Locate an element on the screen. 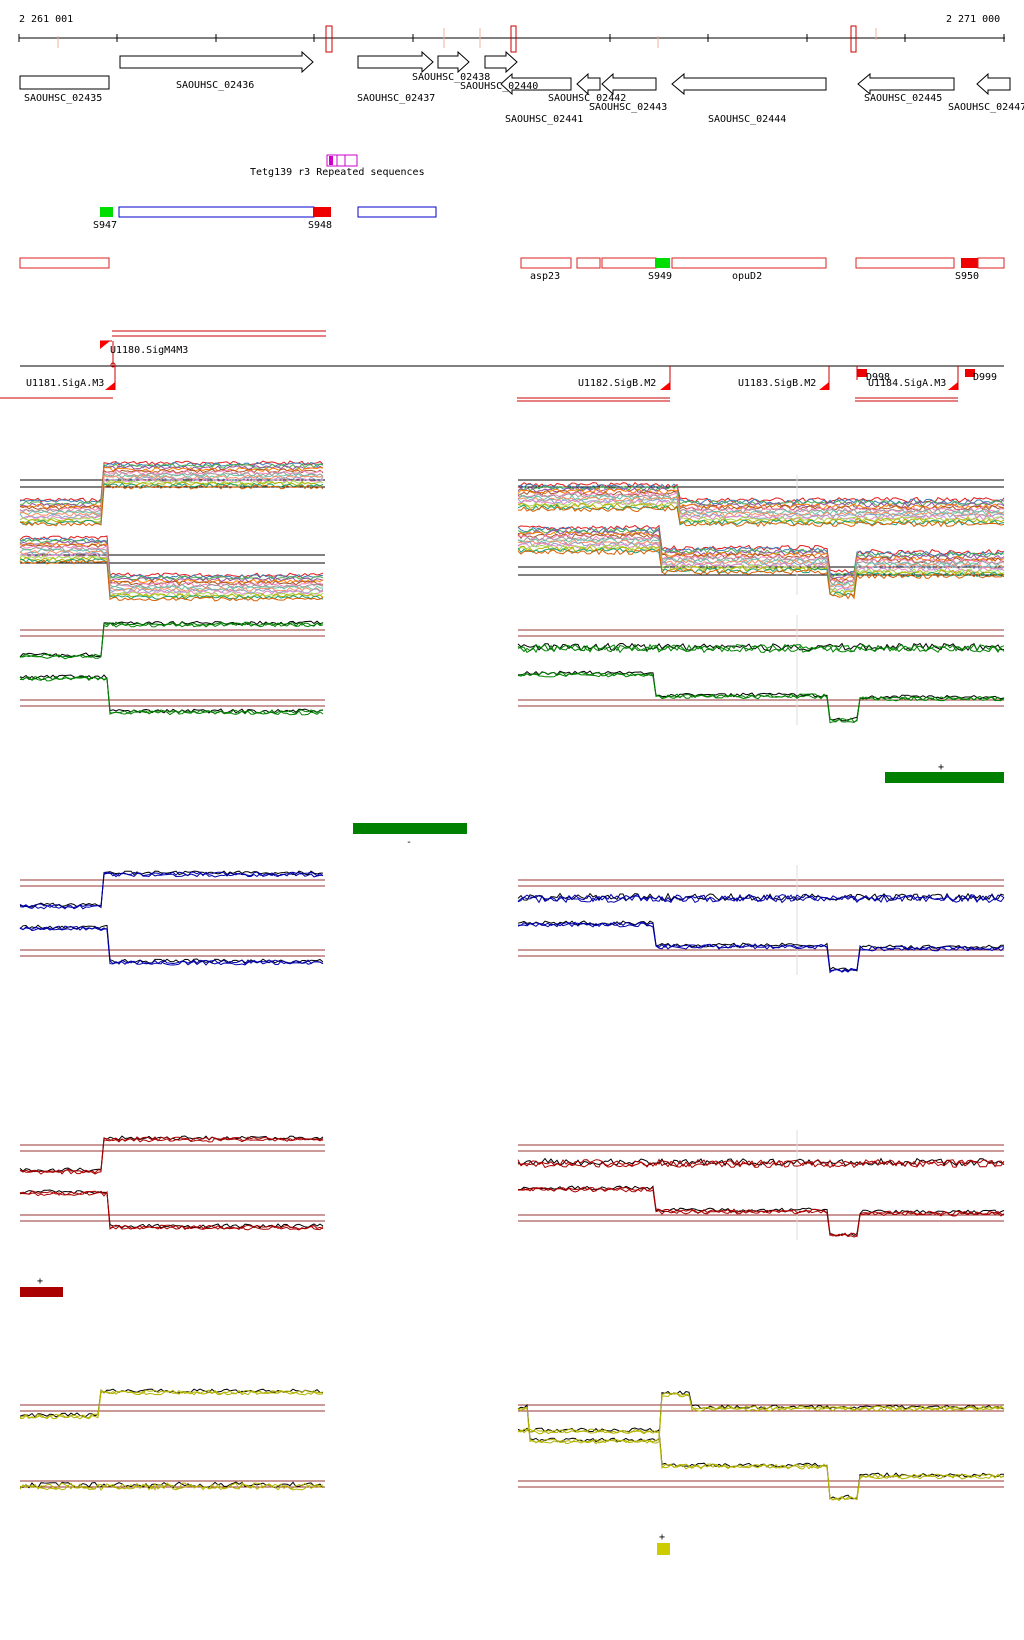 The height and width of the screenshot is (1640, 1024). segment-label-s949: S949 is located at coordinates (660, 276).